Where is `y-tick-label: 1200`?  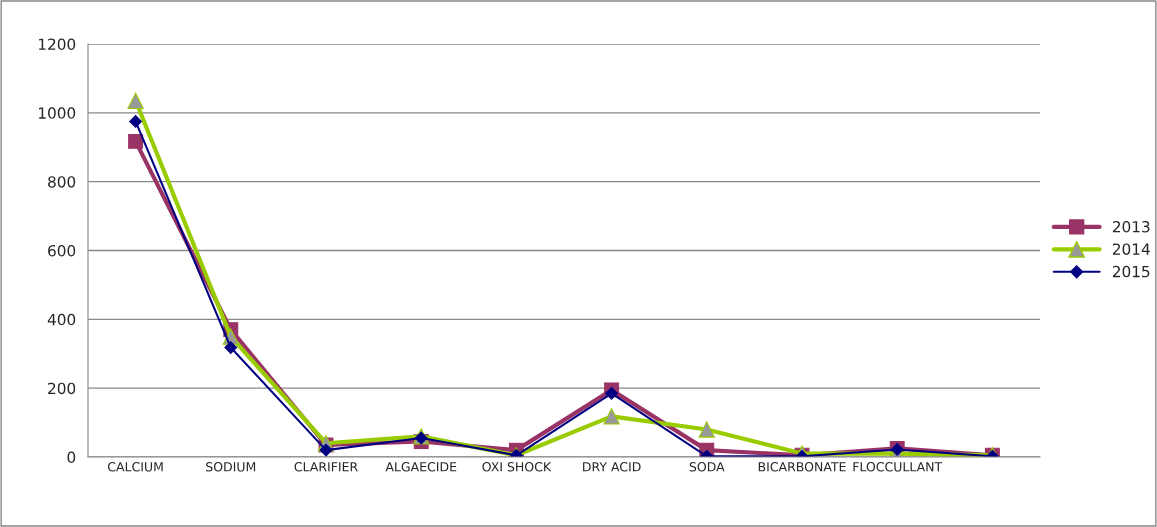 y-tick-label: 1200 is located at coordinates (57, 44).